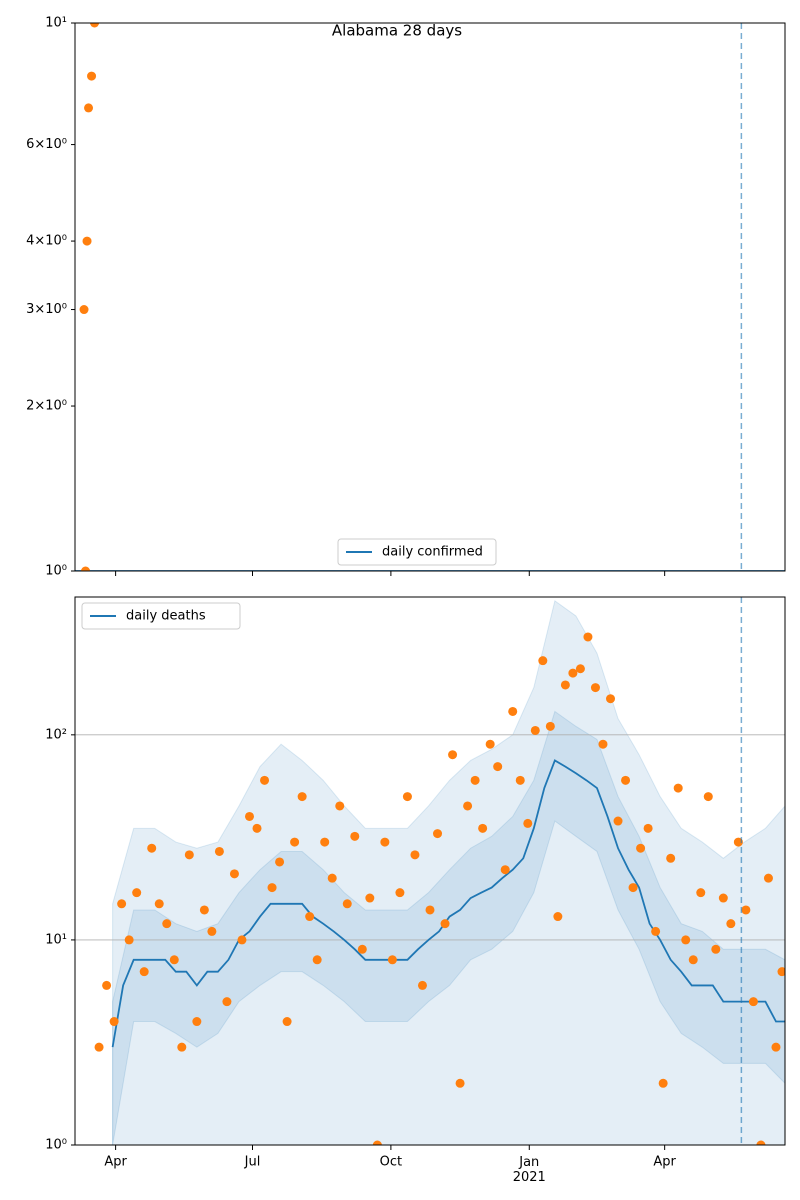 The image size is (800, 1200). What do you see at coordinates (56, 734) in the screenshot?
I see `y-tick-label: 10²` at bounding box center [56, 734].